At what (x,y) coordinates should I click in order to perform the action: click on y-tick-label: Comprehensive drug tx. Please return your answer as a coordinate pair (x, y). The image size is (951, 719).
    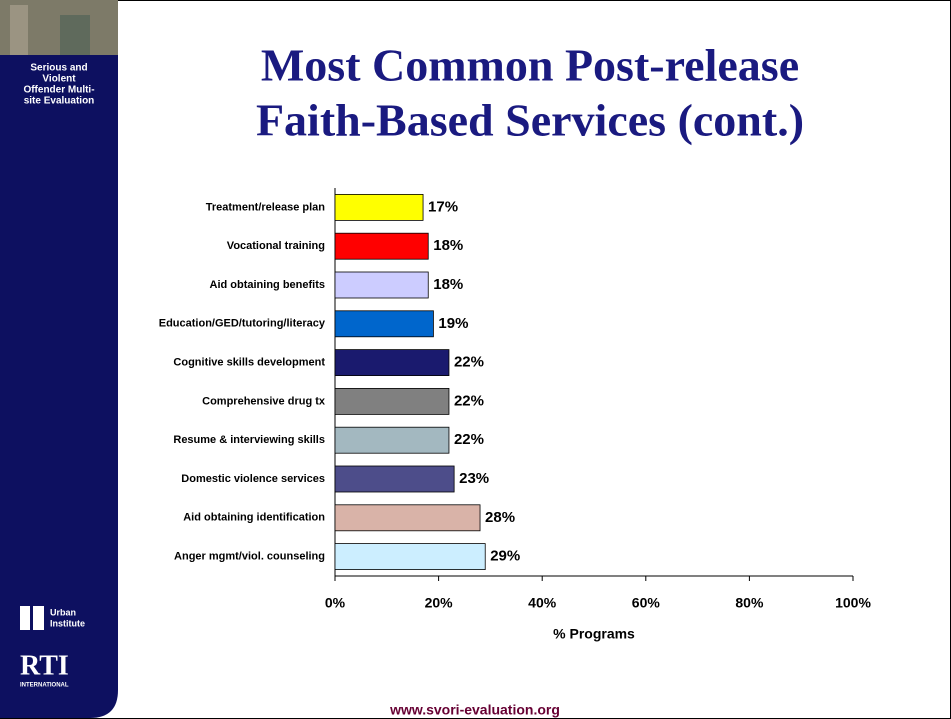
    Looking at the image, I should click on (264, 401).